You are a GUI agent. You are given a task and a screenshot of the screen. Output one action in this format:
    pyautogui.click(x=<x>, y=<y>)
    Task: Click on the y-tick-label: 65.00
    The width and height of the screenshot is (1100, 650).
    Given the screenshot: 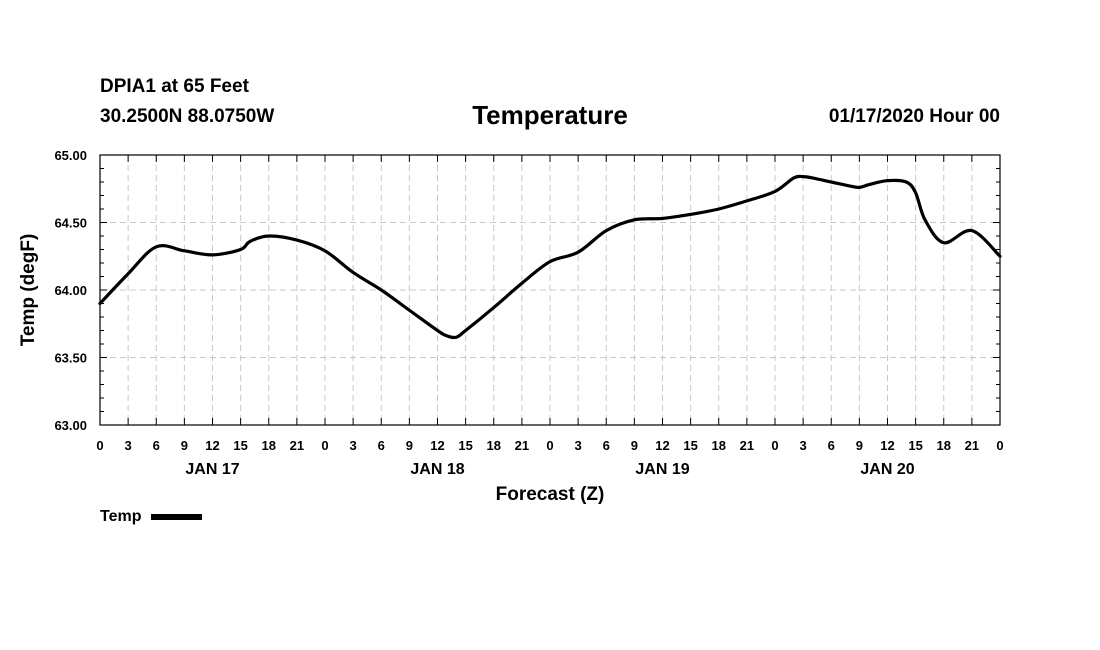 What is the action you would take?
    pyautogui.click(x=70, y=155)
    